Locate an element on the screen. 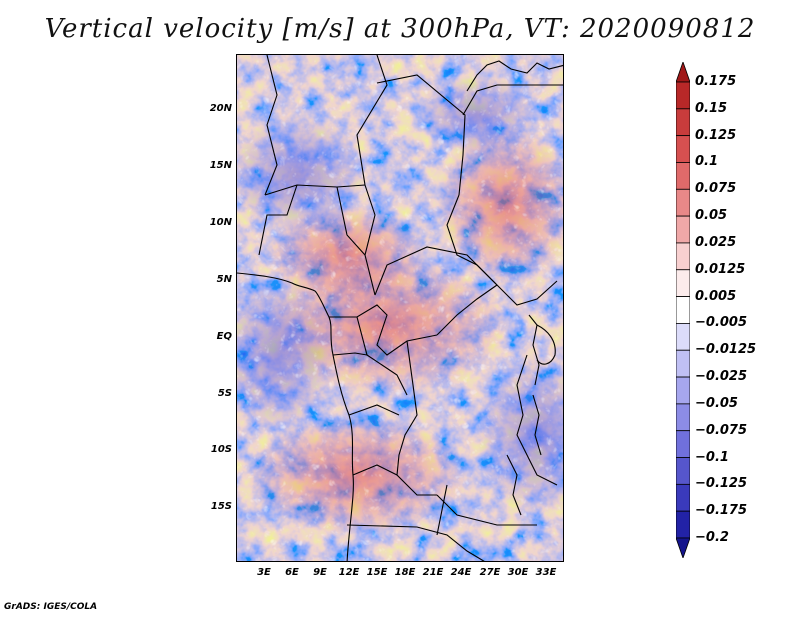 Image resolution: width=800 pixels, height=618 pixels. lon-tick-label: 12E is located at coordinates (349, 572).